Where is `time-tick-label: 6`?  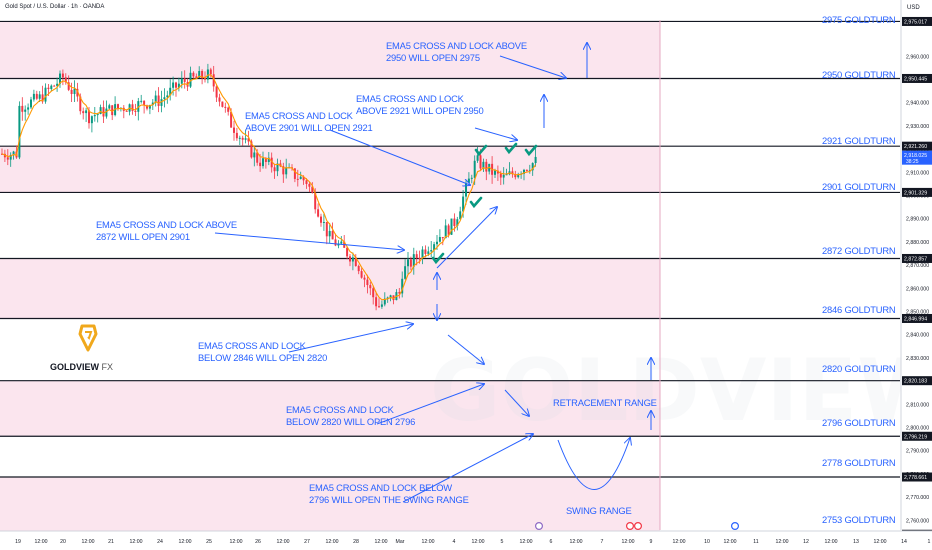 time-tick-label: 6 is located at coordinates (551, 542).